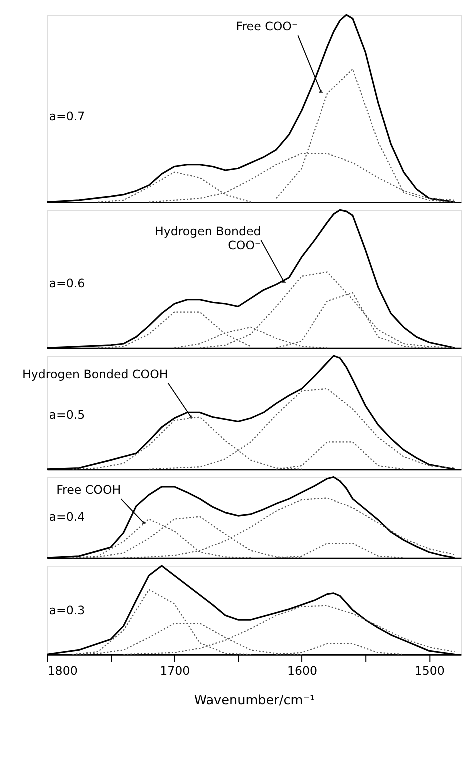  Describe the element at coordinates (67, 610) in the screenshot. I see `annotation: a=0.3` at that location.